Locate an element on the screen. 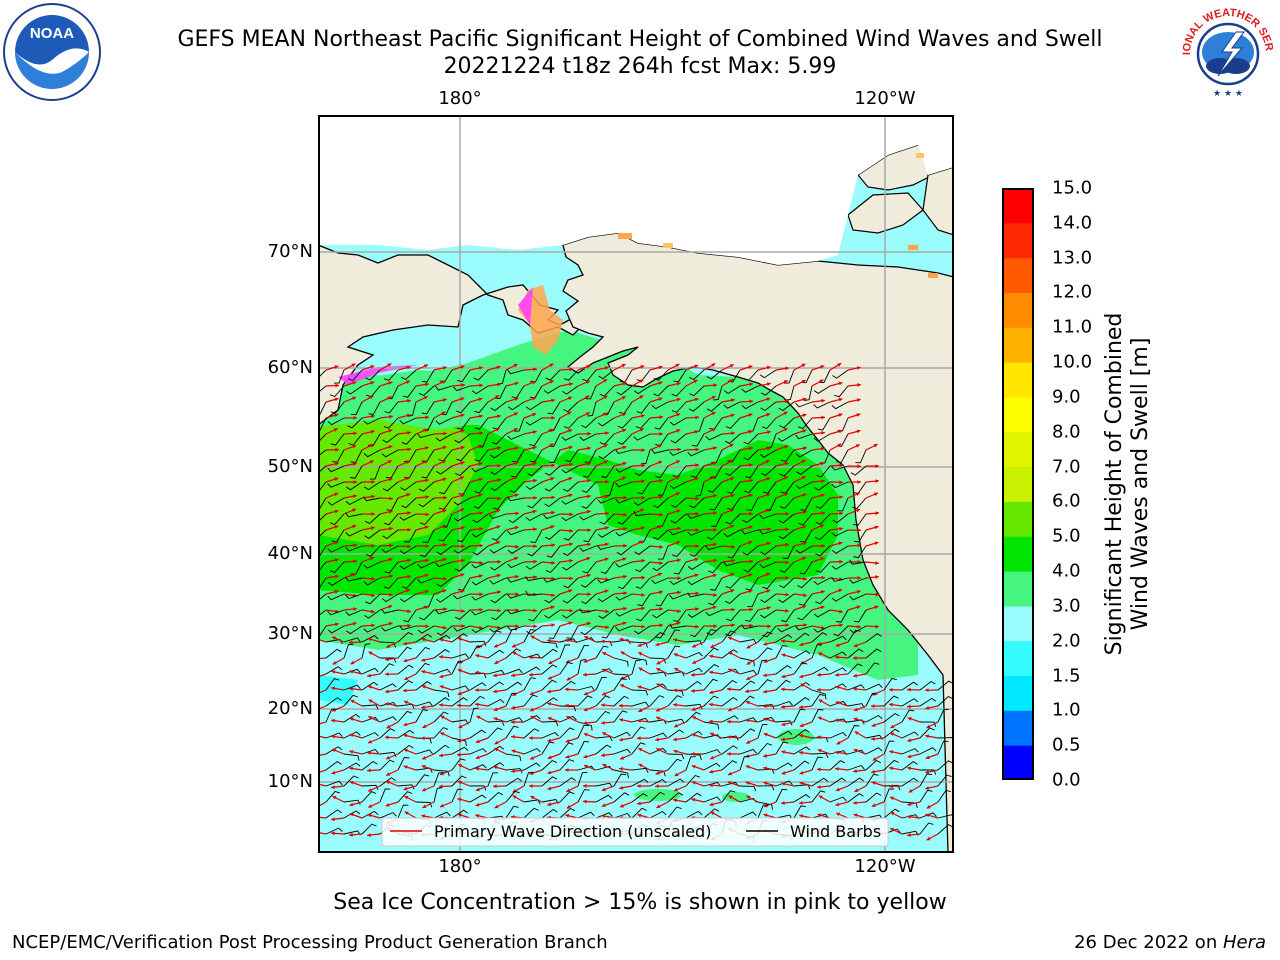 Image resolution: width=1280 pixels, height=960 pixels. legend-wave-label: Primary Wave Direction (unscaled) is located at coordinates (572, 831).